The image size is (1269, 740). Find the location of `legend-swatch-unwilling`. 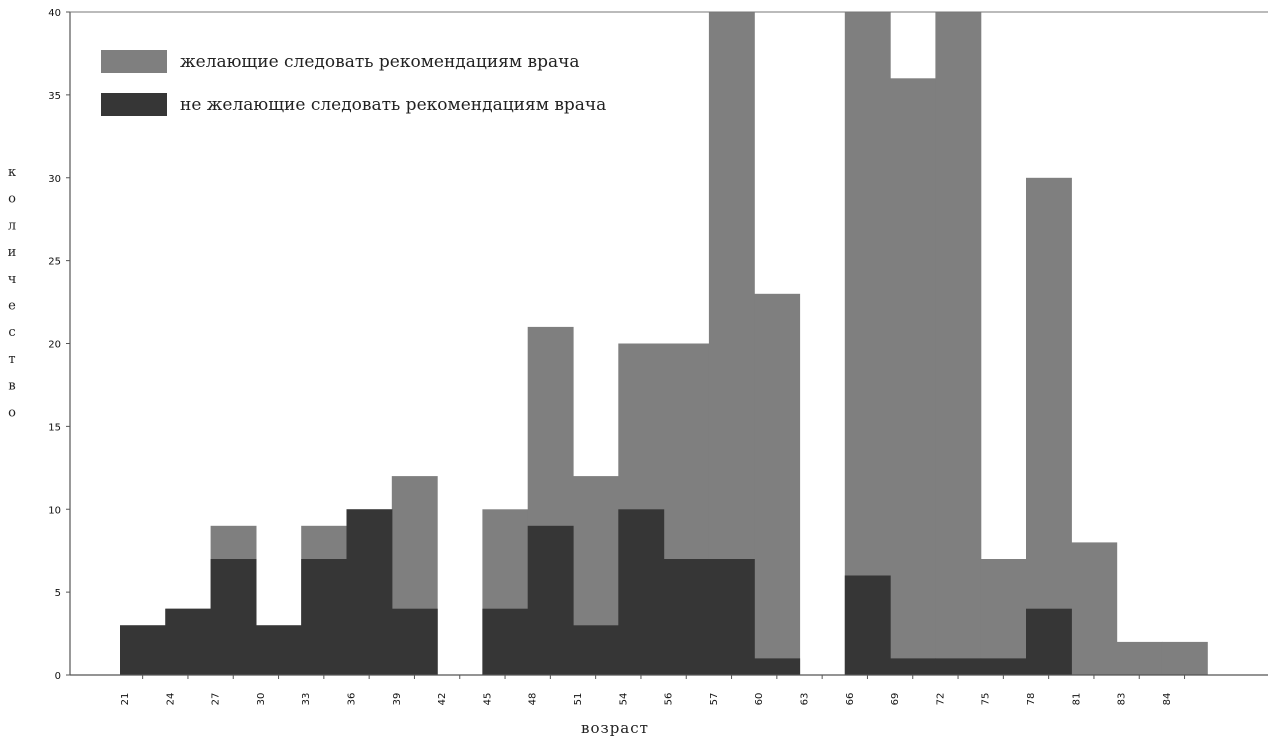

legend-swatch-unwilling is located at coordinates (134, 104).